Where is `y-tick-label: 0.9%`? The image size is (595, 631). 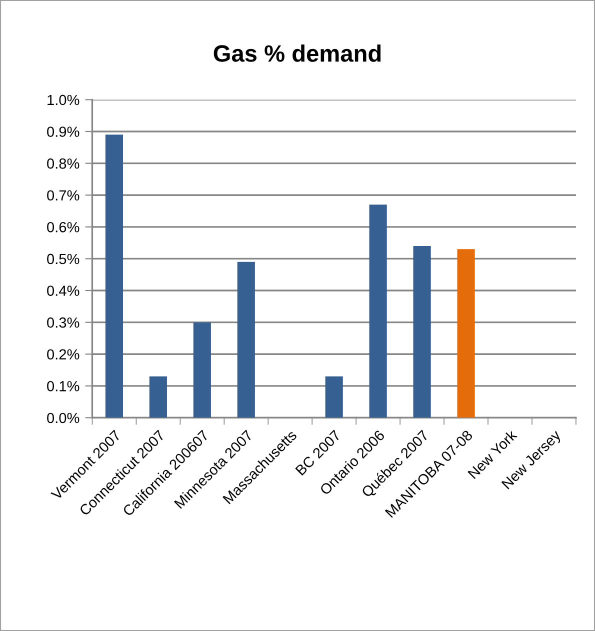
y-tick-label: 0.9% is located at coordinates (63, 131).